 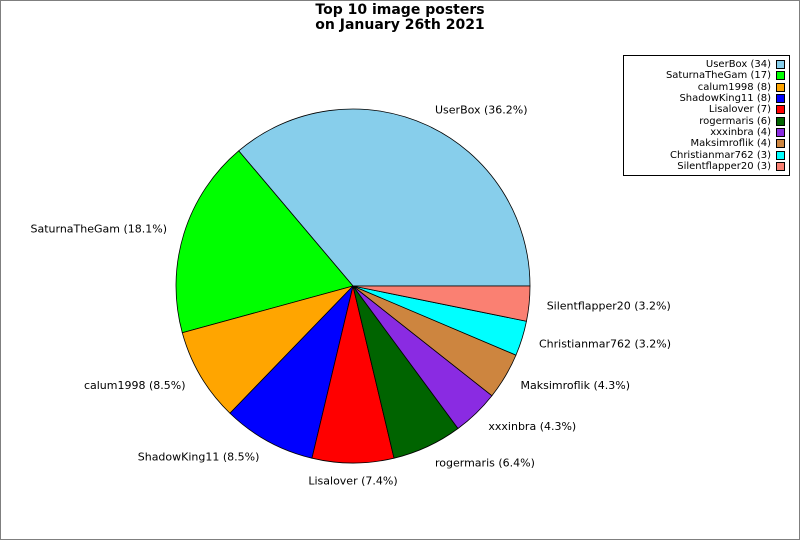 I want to click on slice-label-rogermaris: rogermaris (6.4%), so click(x=485, y=463).